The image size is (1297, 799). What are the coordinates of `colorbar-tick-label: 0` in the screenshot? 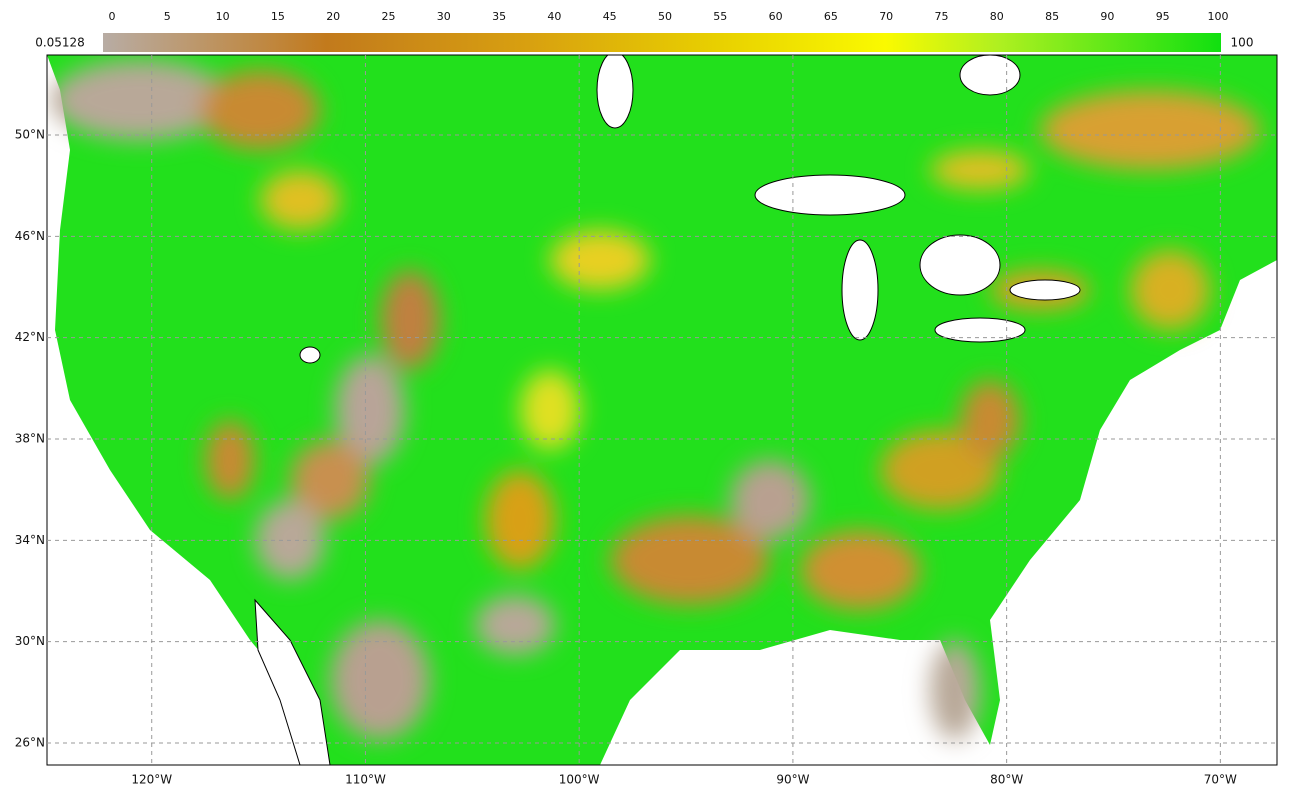 It's located at (112, 16).